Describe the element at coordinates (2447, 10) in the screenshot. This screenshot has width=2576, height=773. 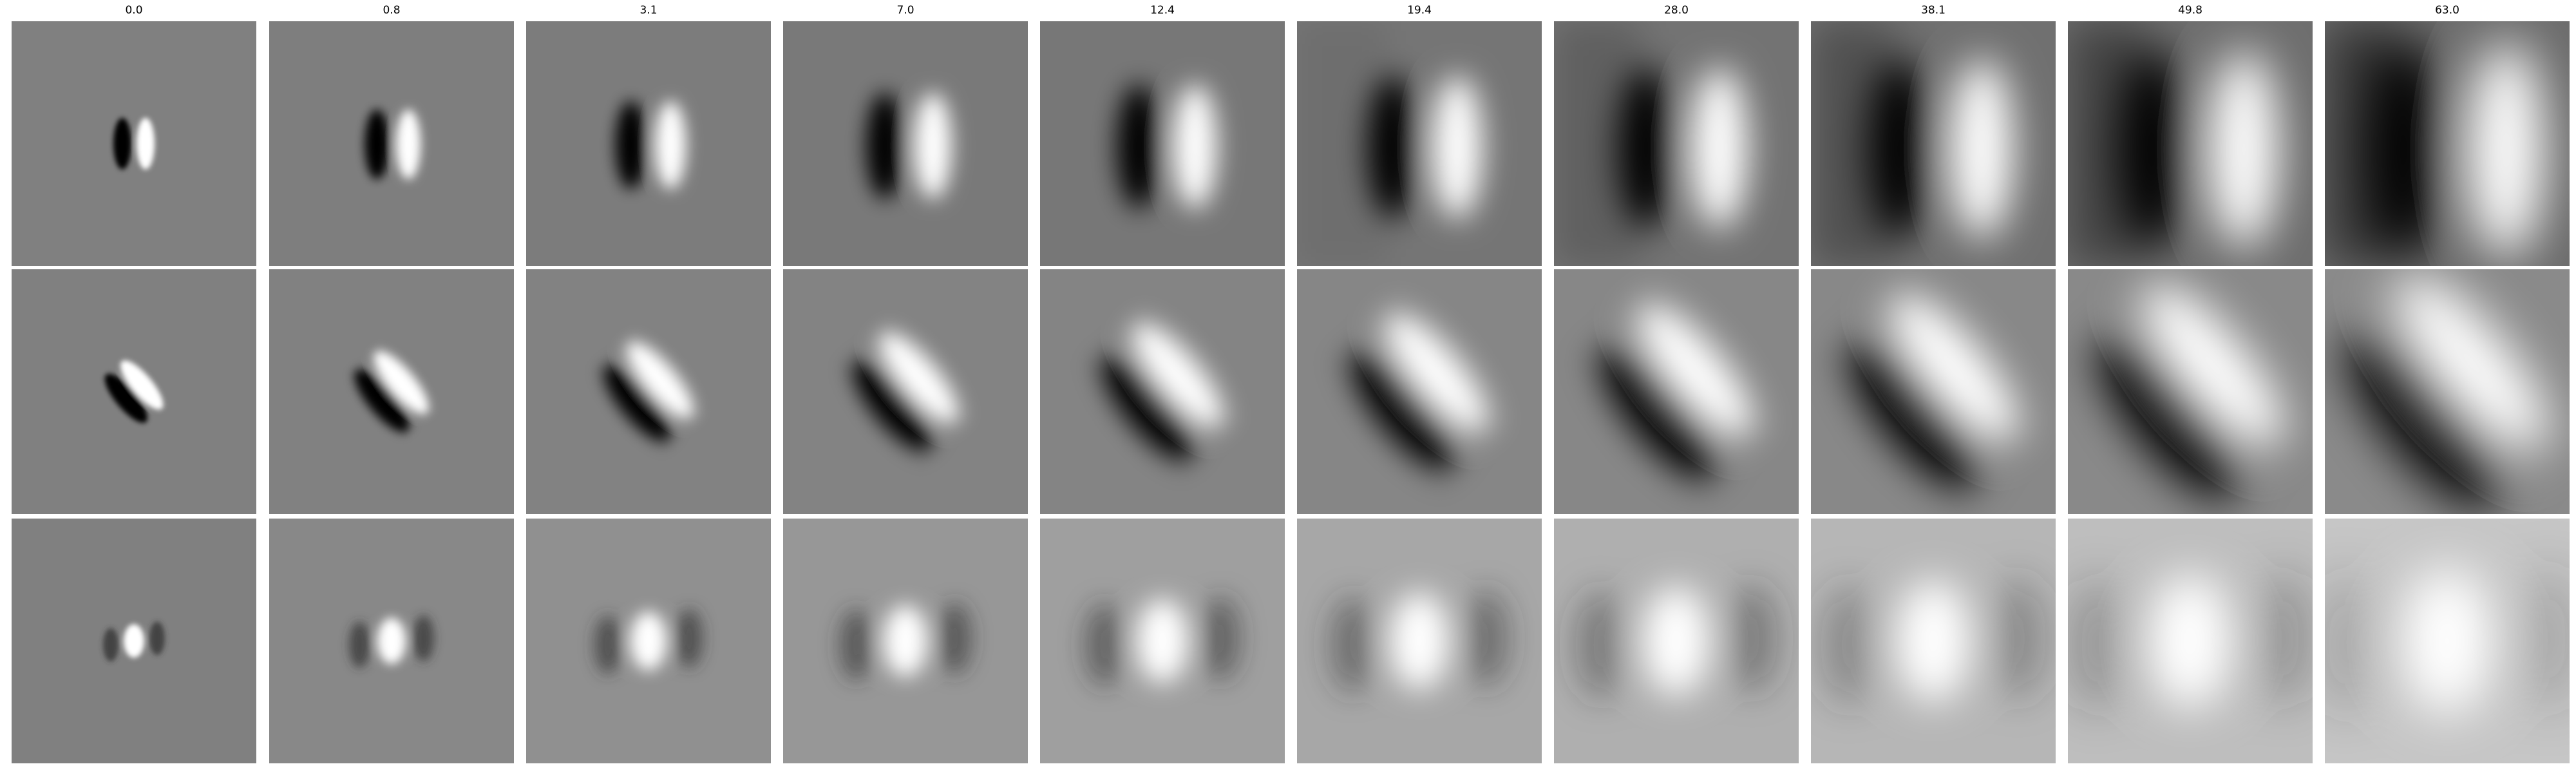
I see `column-title: 63.0` at that location.